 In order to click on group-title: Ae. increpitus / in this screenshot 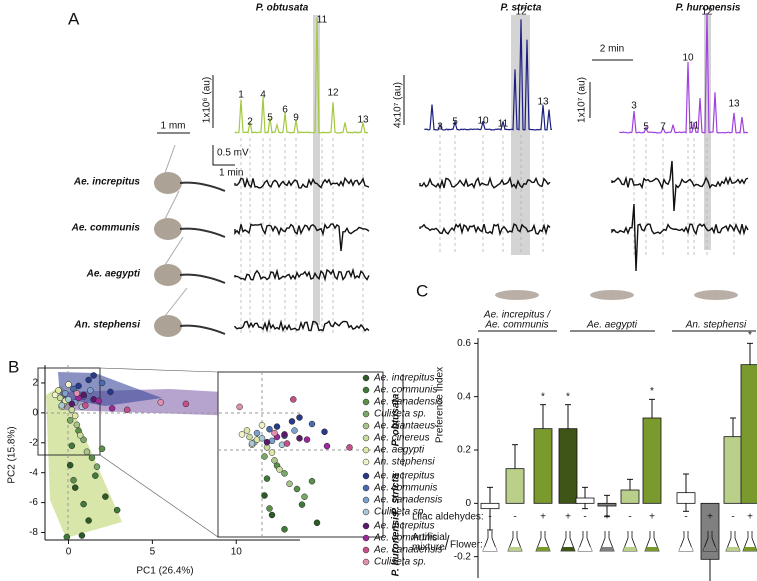, I will do `click(517, 315)`.